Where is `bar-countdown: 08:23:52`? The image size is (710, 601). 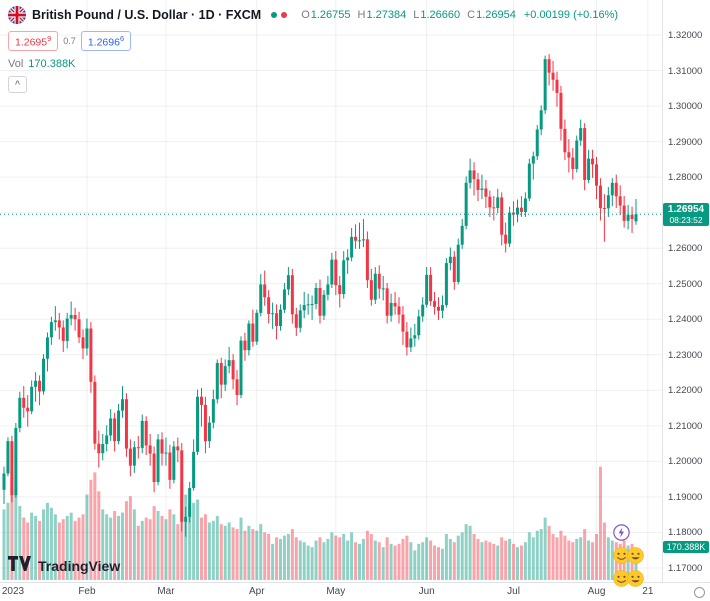
bar-countdown: 08:23:52 is located at coordinates (686, 220).